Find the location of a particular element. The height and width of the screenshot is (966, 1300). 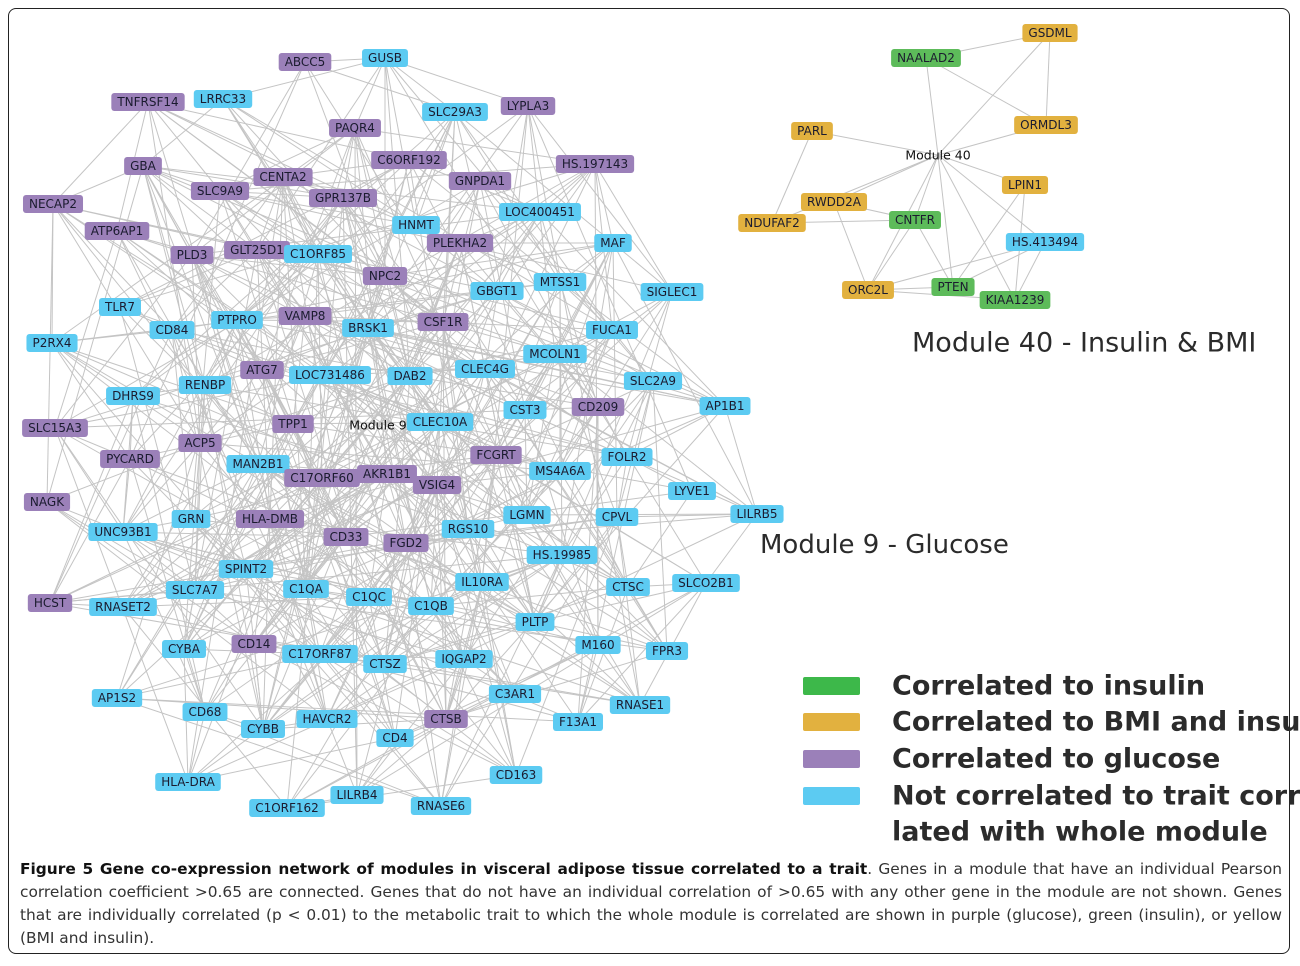

node-label: ATP6AP1 is located at coordinates (117, 231).